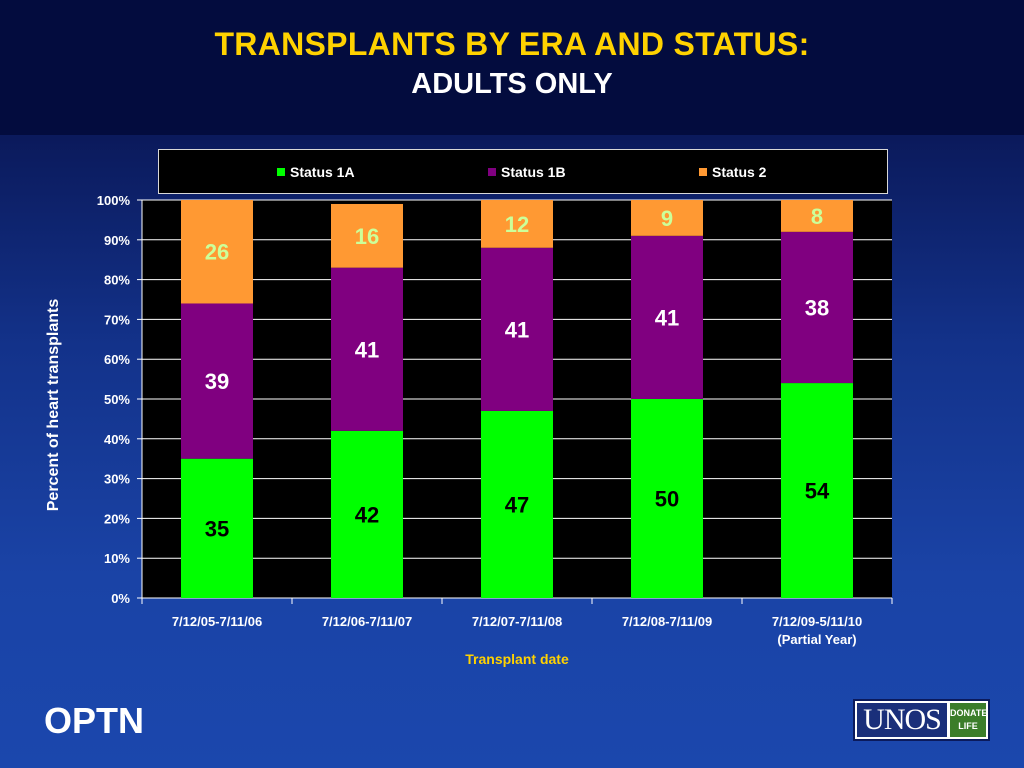 The height and width of the screenshot is (768, 1024). What do you see at coordinates (117, 240) in the screenshot?
I see `y-tick-label: 90%` at bounding box center [117, 240].